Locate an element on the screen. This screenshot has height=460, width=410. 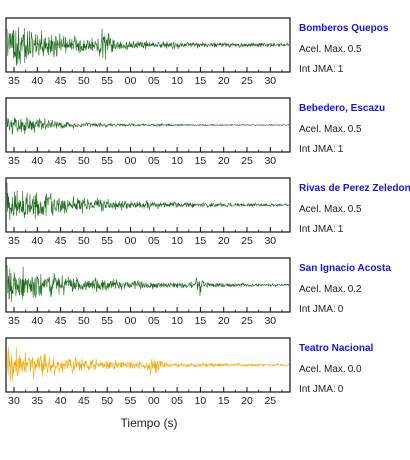
station-name: Bomberos Quepos is located at coordinates (344, 28).